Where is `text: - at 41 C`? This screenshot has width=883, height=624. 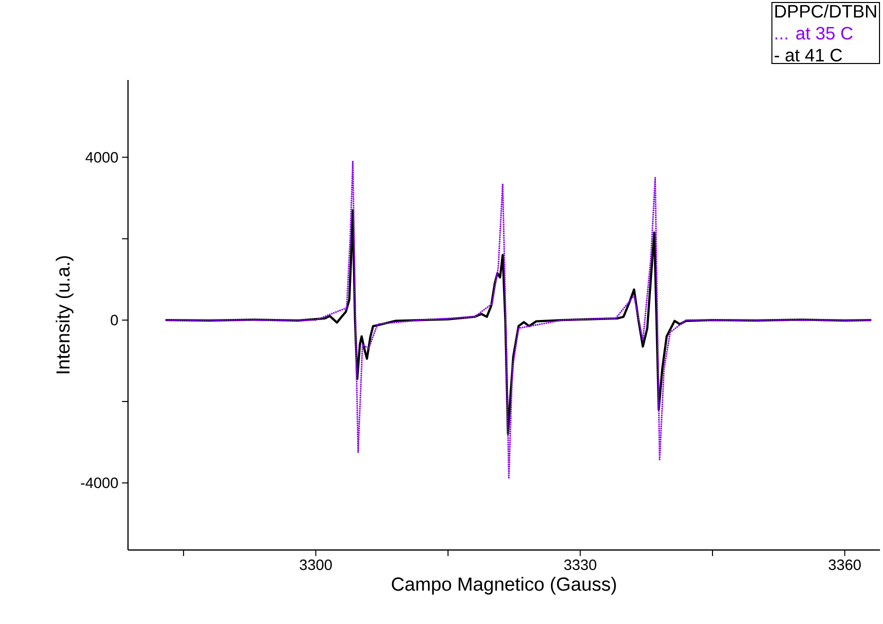
text: - at 41 C is located at coordinates (808, 55).